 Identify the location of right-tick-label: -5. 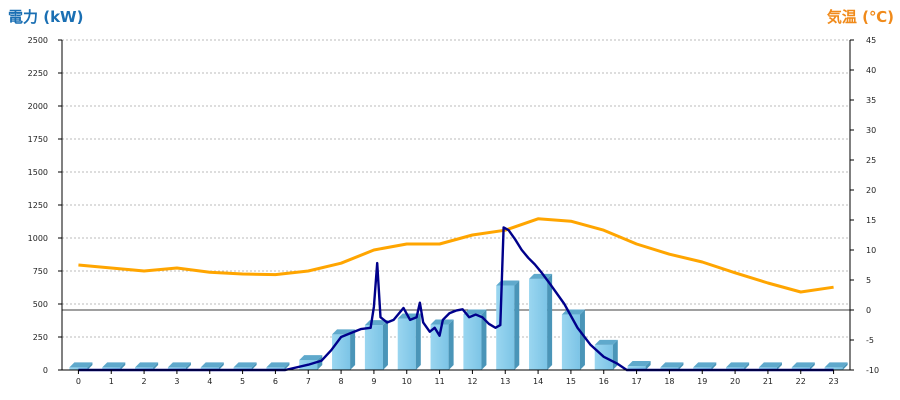
(870, 340).